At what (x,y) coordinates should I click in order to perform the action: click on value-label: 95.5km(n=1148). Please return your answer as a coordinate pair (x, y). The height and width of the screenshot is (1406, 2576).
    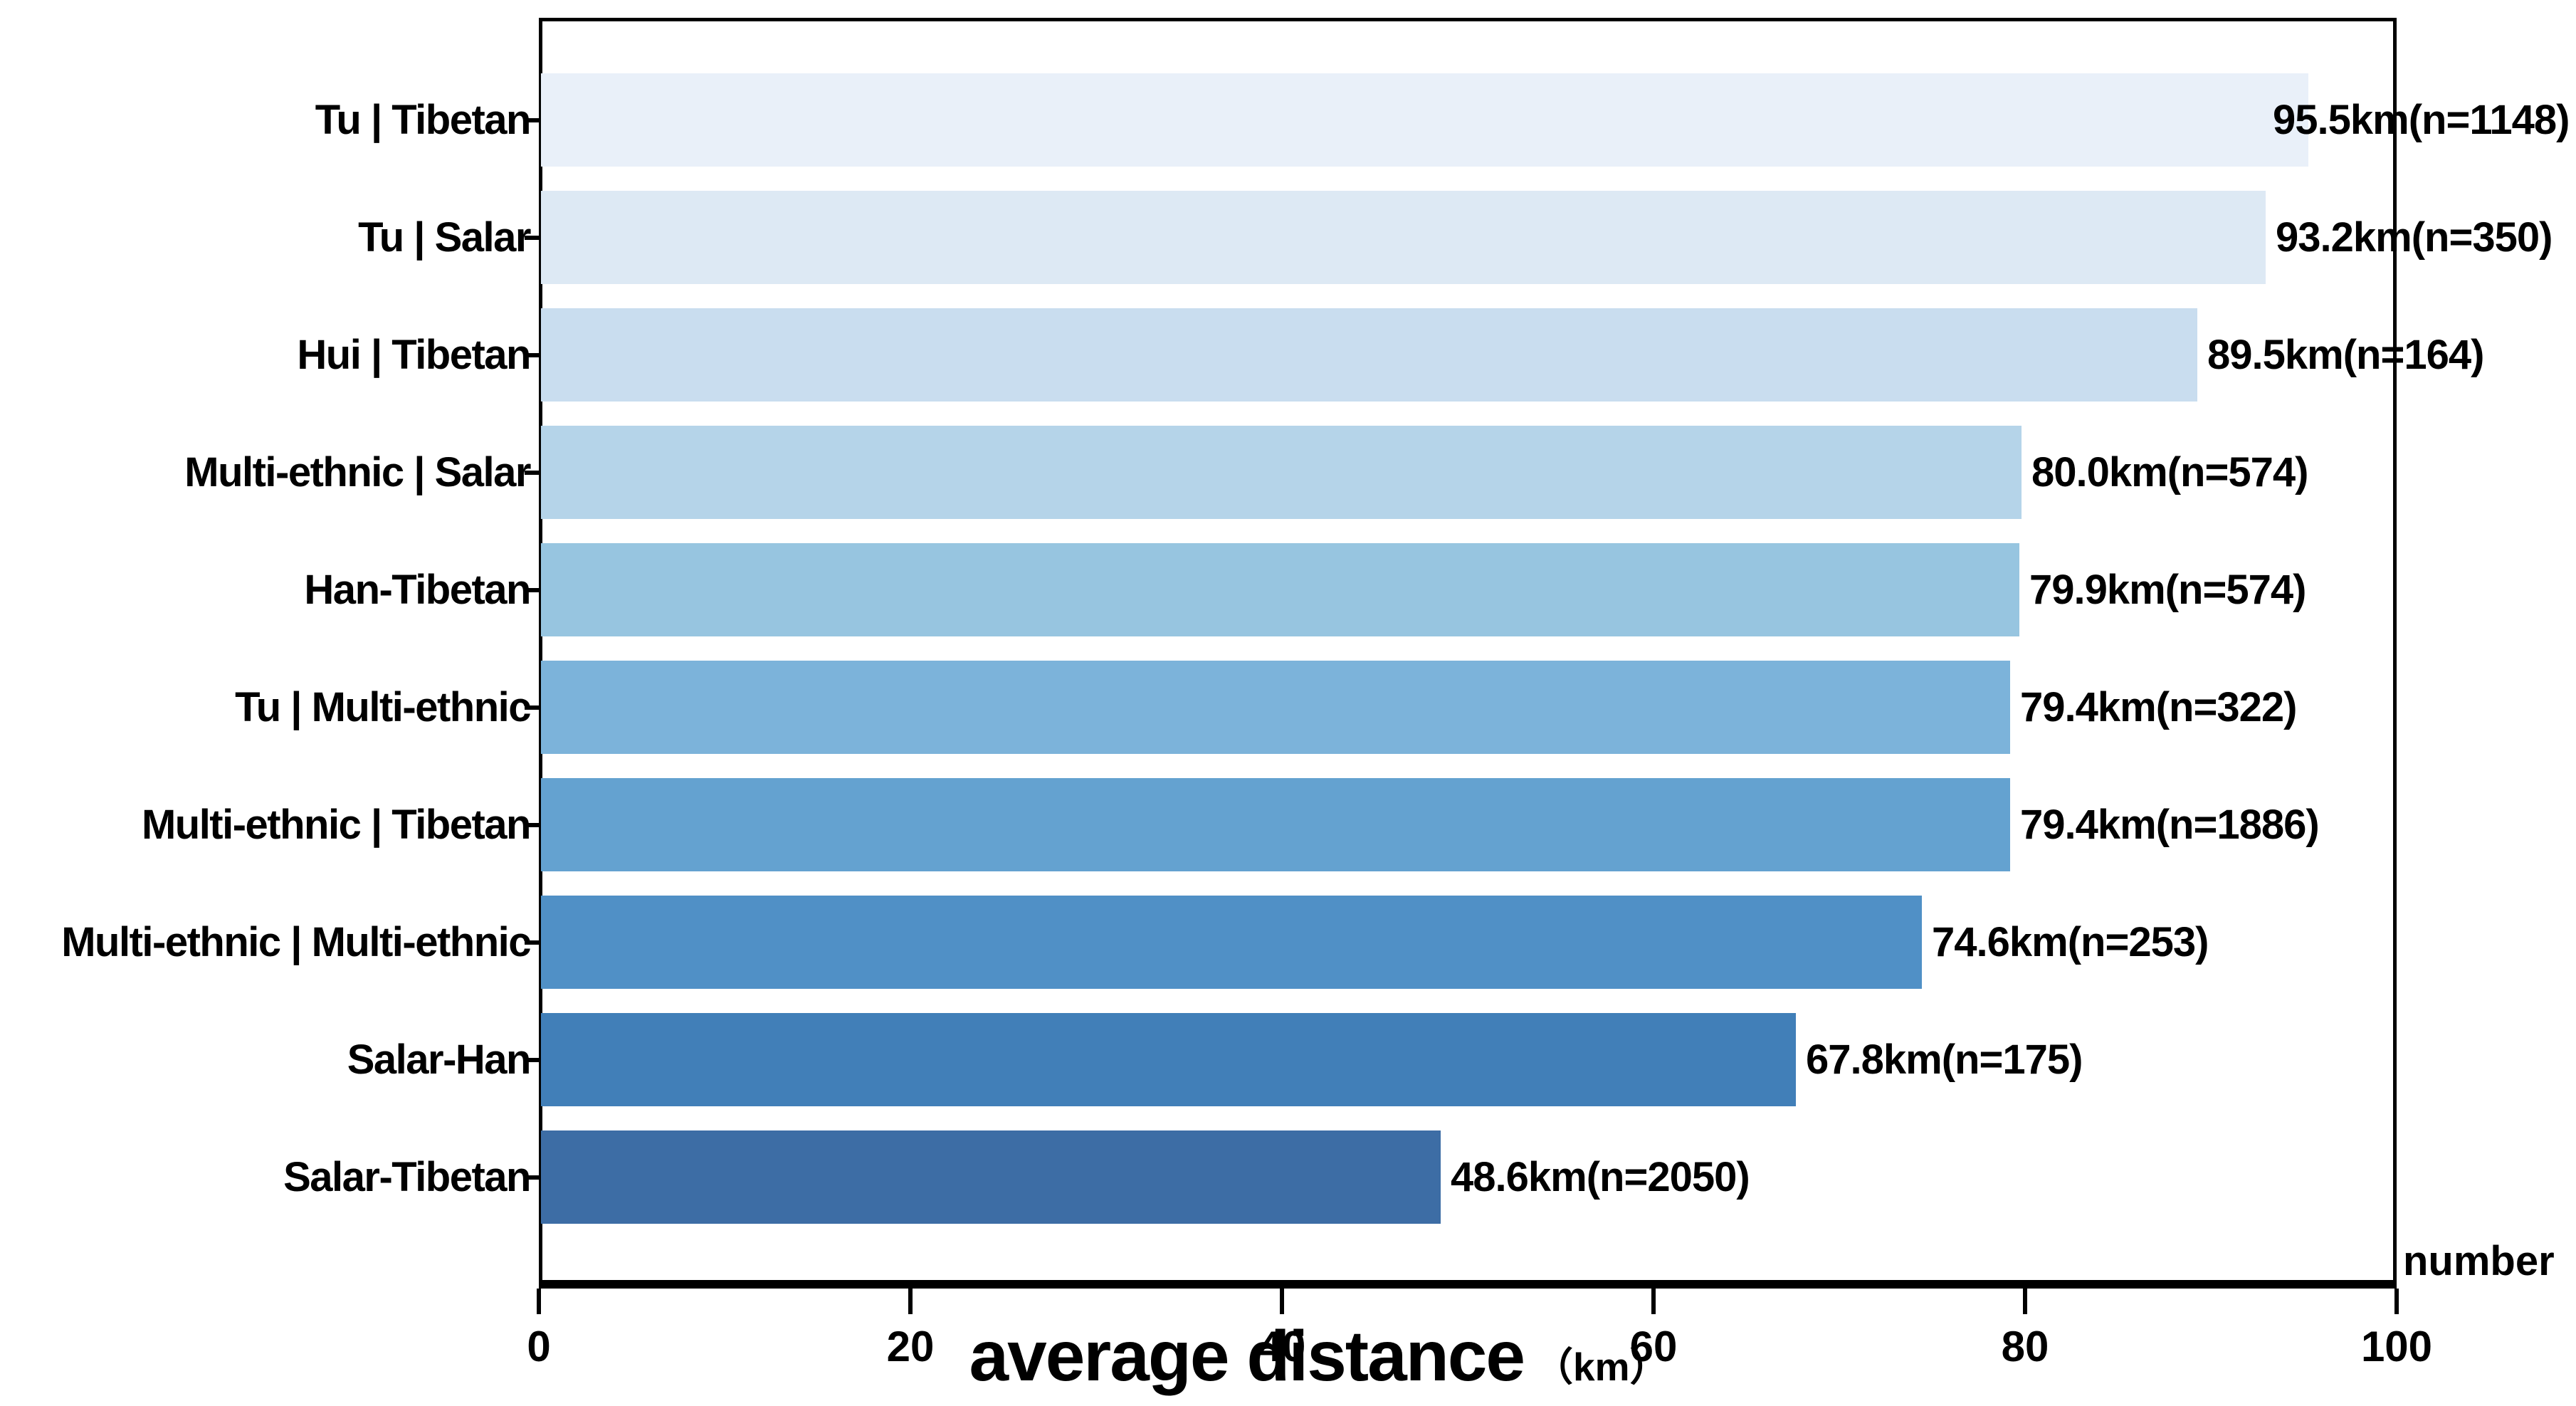
    Looking at the image, I should click on (2421, 119).